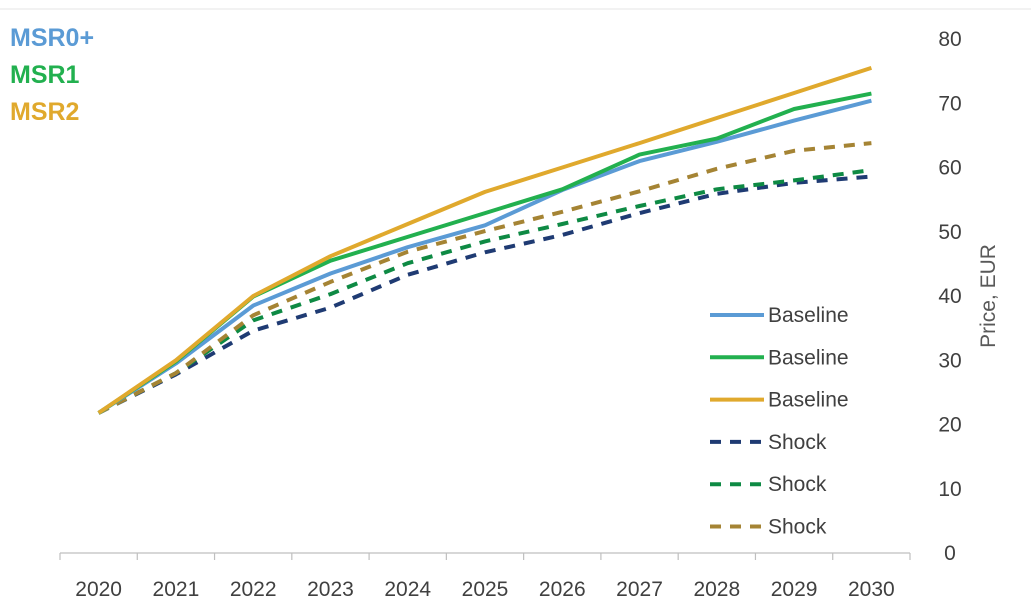  What do you see at coordinates (562, 589) in the screenshot?
I see `x-tick-label: 2026` at bounding box center [562, 589].